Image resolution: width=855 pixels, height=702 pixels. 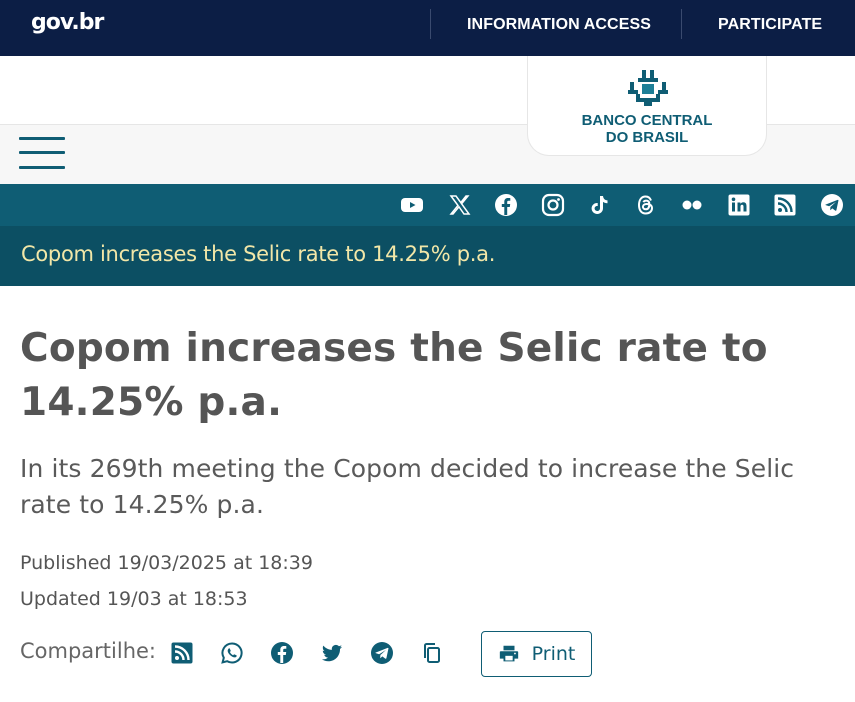 What do you see at coordinates (282, 653) in the screenshot?
I see `share-facebook-icon` at bounding box center [282, 653].